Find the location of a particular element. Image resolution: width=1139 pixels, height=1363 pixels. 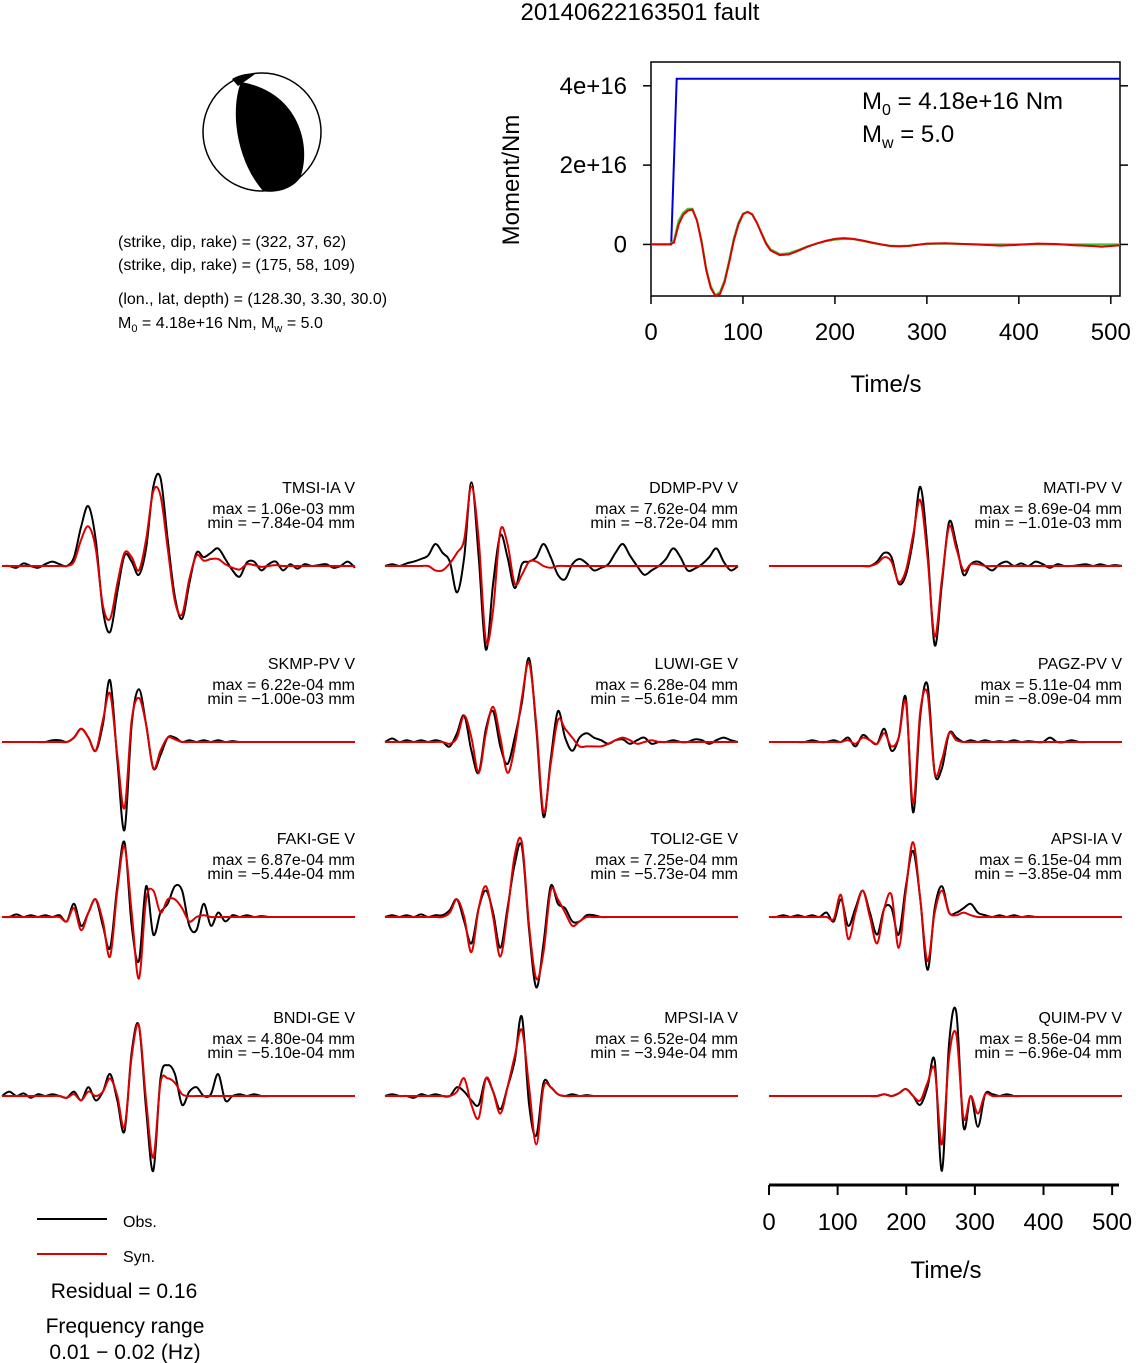

station-label: MPSI-IA V is located at coordinates (701, 1018).